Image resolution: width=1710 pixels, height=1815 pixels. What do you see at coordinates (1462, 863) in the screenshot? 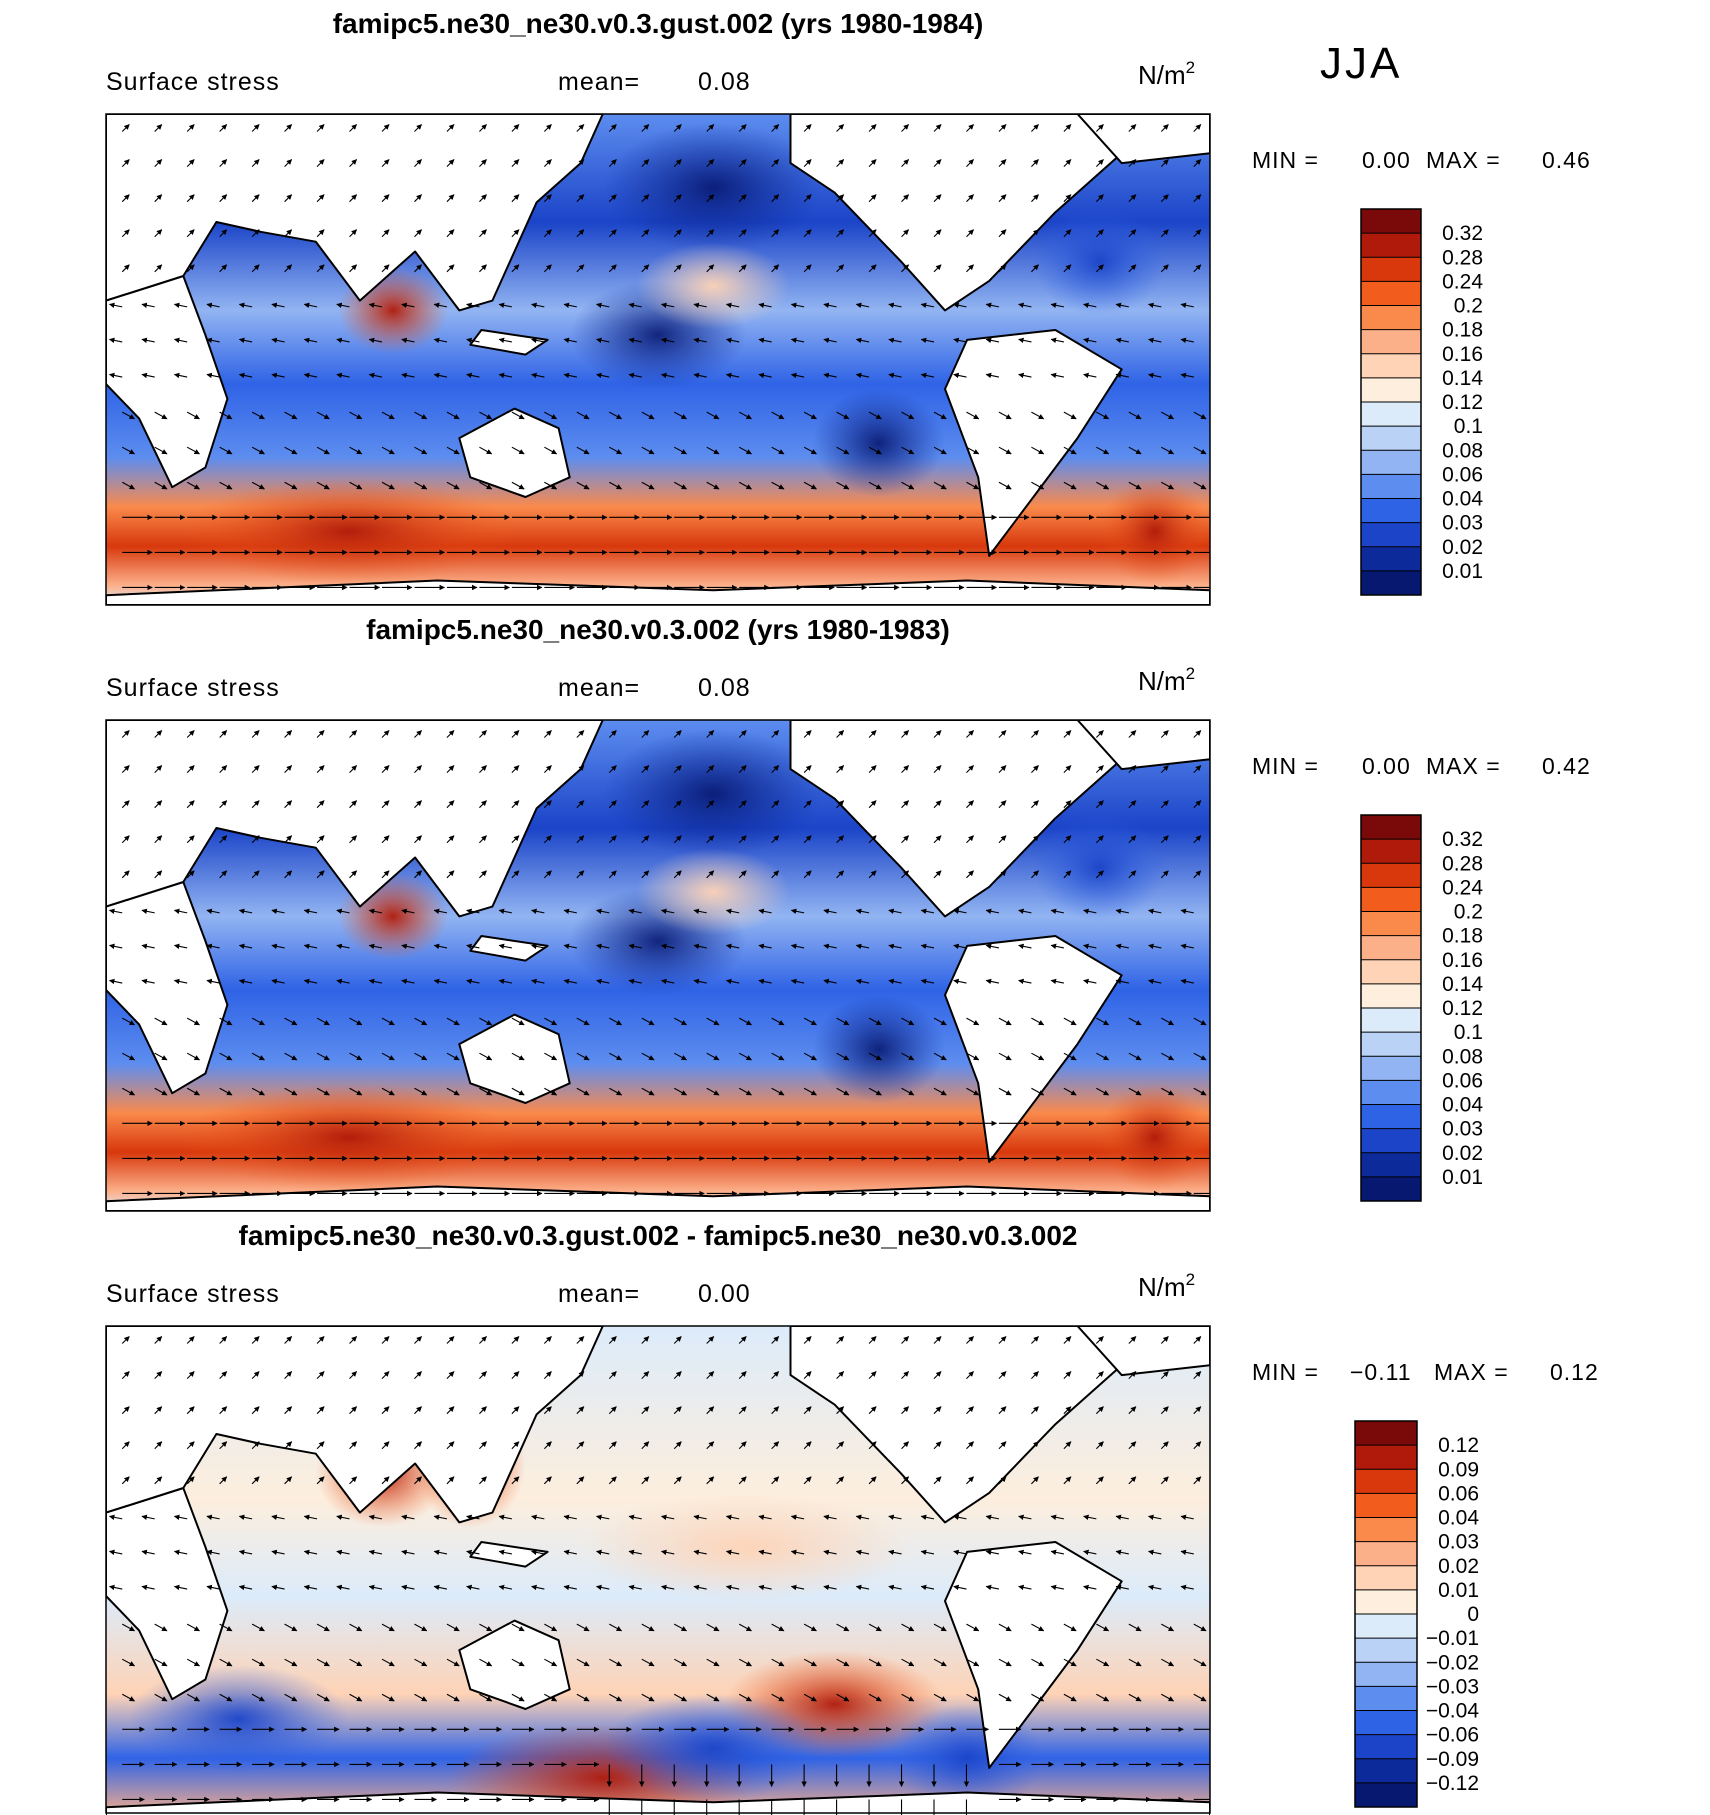
I see `colorbar-tick-label: 0.28` at bounding box center [1462, 863].